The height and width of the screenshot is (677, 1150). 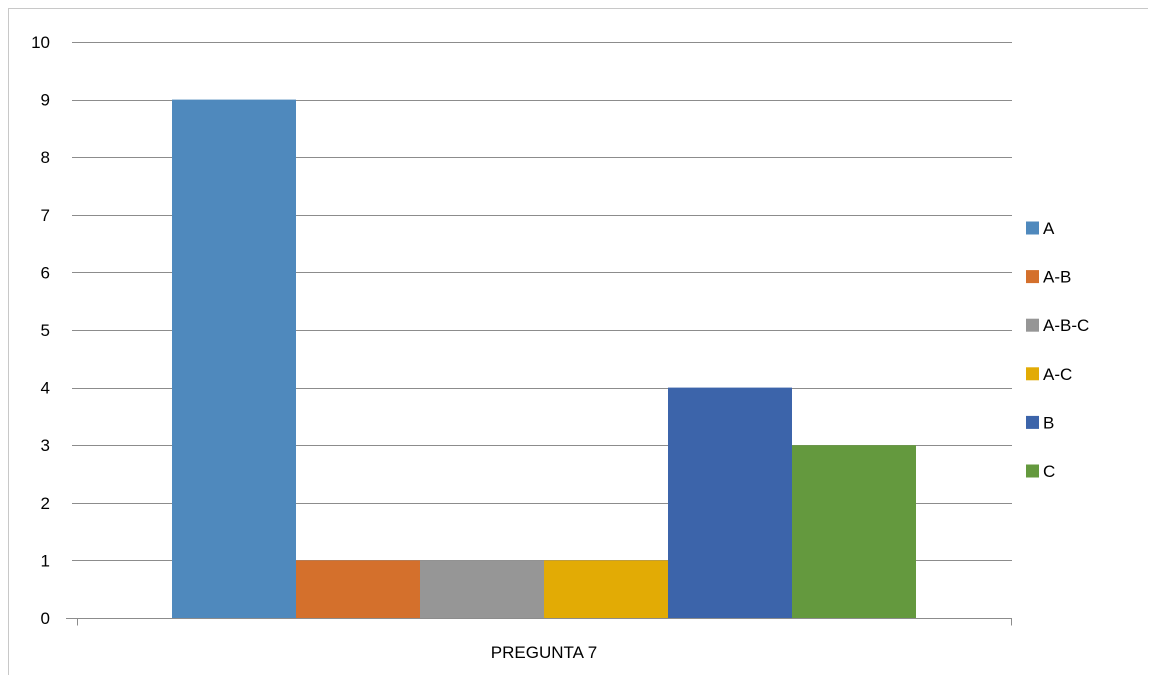 I want to click on x-axis-category-labels: PREGUNTA 7, so click(x=544, y=652).